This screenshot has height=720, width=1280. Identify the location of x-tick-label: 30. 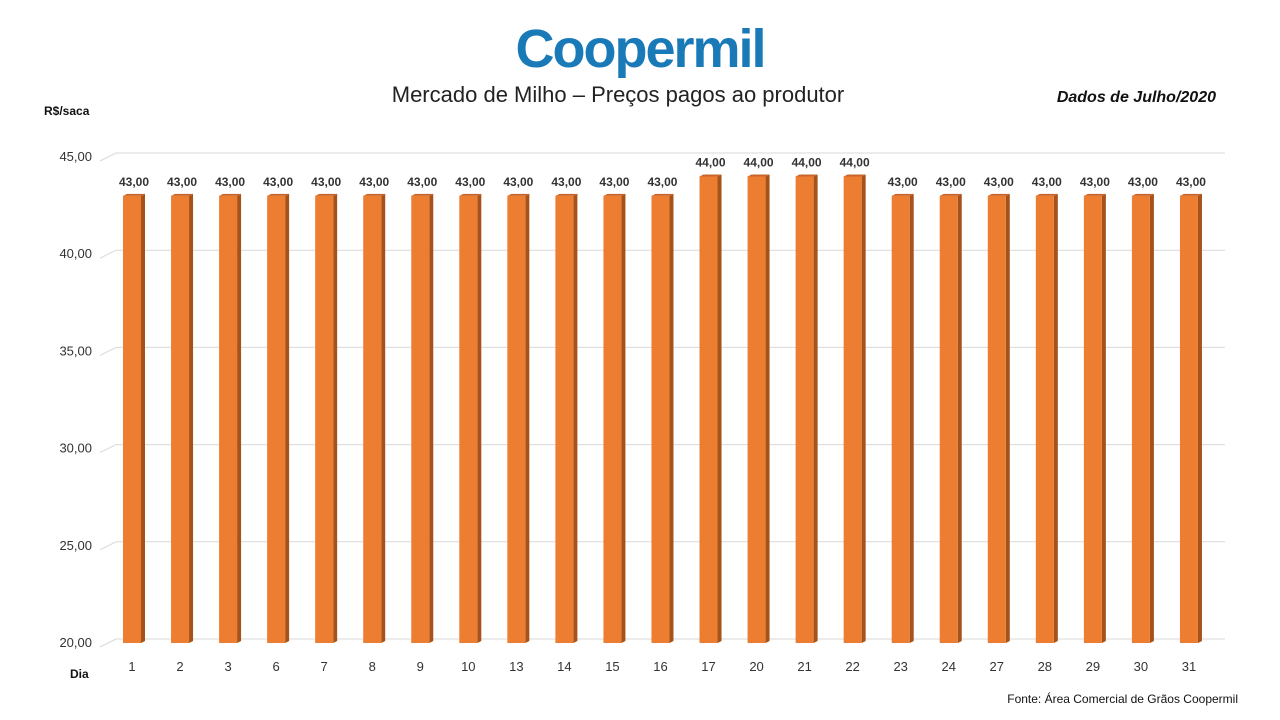
(1141, 666).